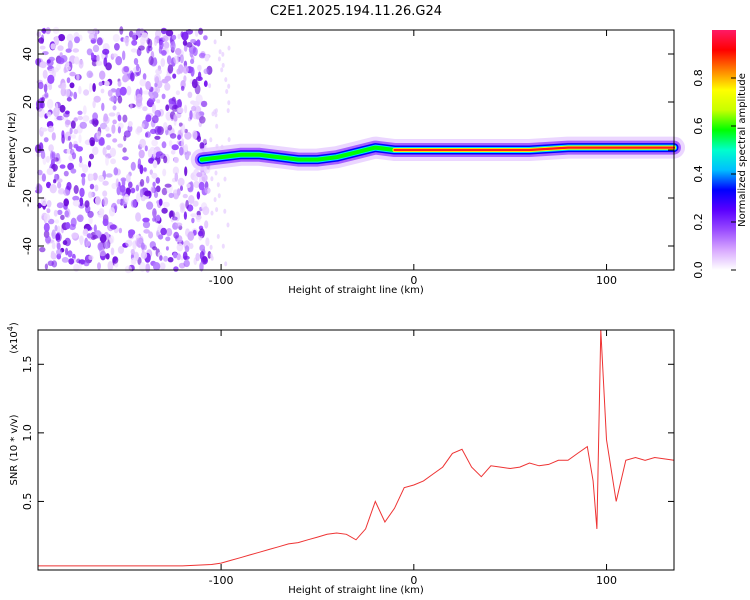 This screenshot has width=750, height=600. I want to click on snr-multiplier: (x104), so click(13, 338).